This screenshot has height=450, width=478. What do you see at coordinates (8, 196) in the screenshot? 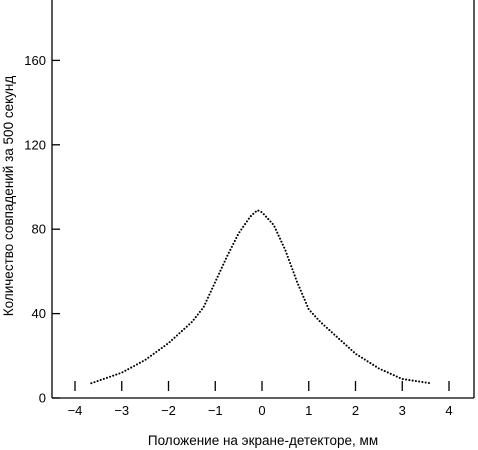
I see `y-axis-title: Количество совпадений за 500 секунд` at bounding box center [8, 196].